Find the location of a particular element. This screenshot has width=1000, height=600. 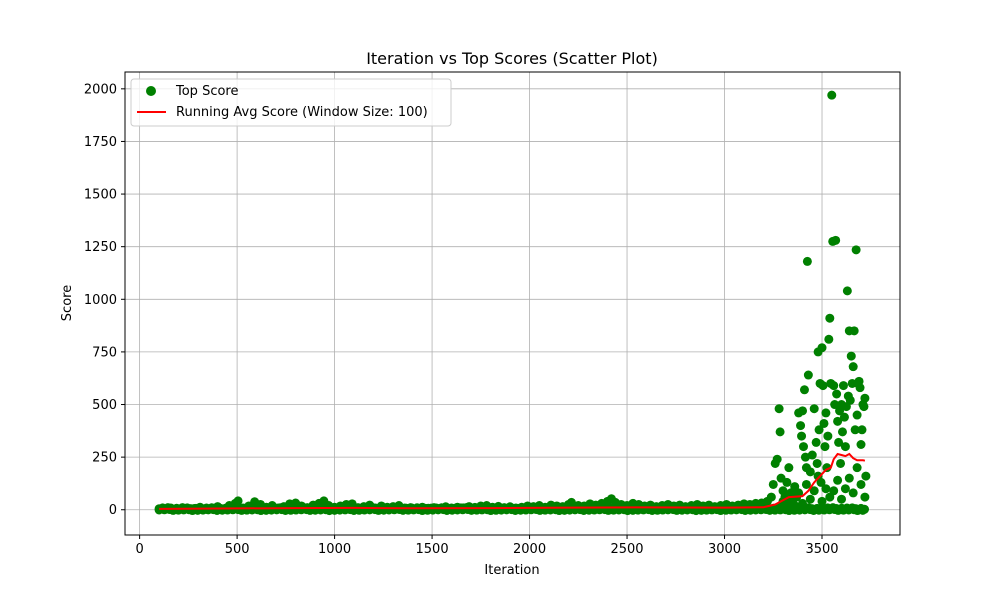

y-tick-label: 2000 is located at coordinates (100, 89).